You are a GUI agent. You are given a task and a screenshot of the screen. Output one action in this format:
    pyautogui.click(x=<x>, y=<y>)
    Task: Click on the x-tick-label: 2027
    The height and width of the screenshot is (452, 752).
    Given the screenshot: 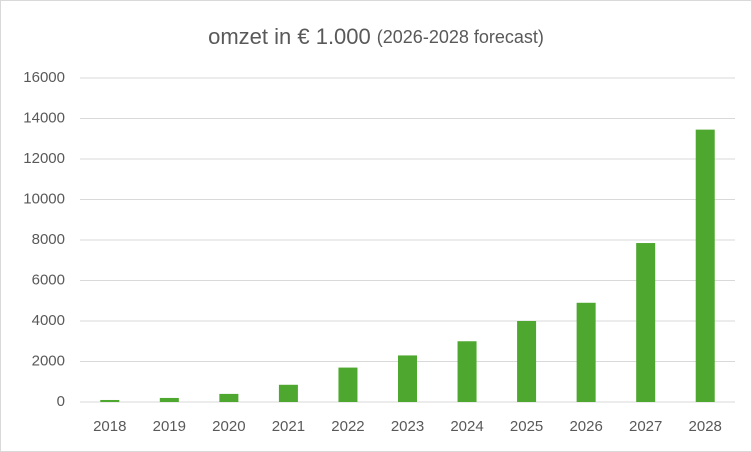 What is the action you would take?
    pyautogui.click(x=645, y=426)
    